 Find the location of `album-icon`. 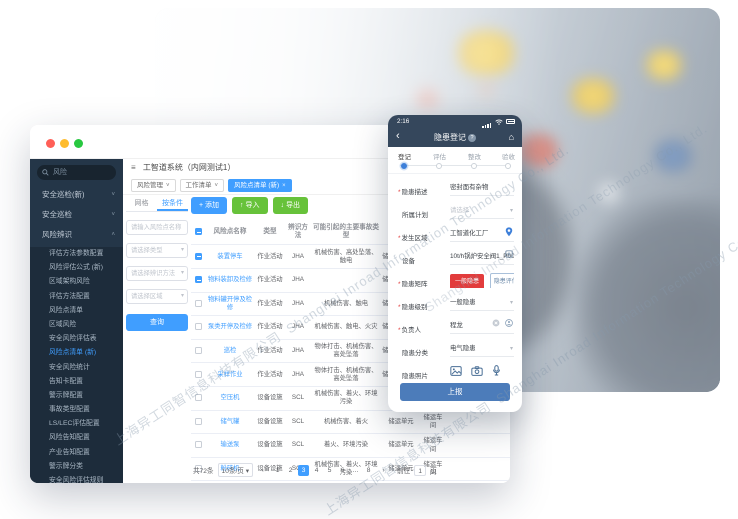

album-icon is located at coordinates (456, 373).